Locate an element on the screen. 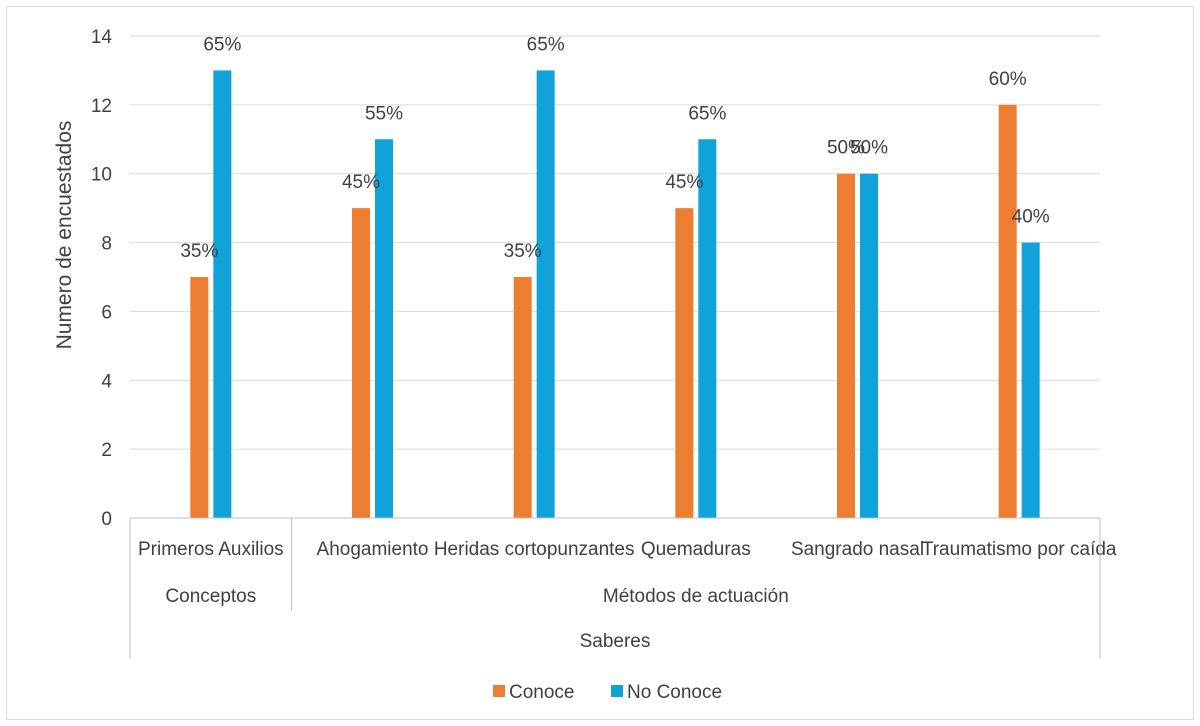 The height and width of the screenshot is (726, 1200). legend-label: Conoce is located at coordinates (542, 692).